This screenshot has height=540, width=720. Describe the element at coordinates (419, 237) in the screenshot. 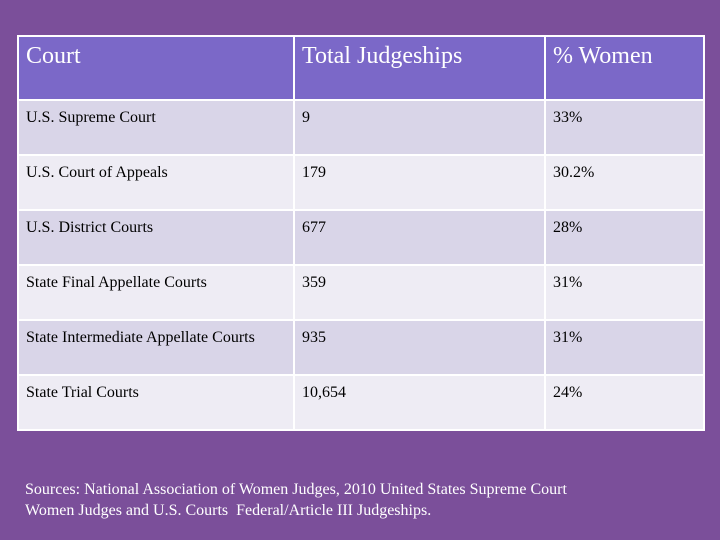

I see `total-cell: 677` at that location.